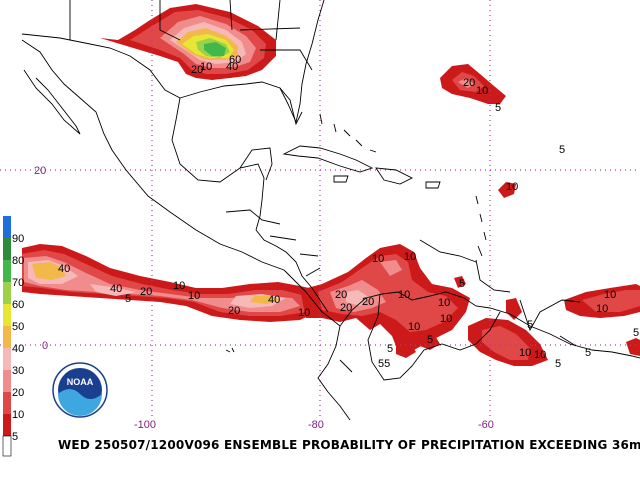 The width and height of the screenshot is (640, 480). Describe the element at coordinates (506, 343) in the screenshot. I see `shade-sam-c10` at that location.